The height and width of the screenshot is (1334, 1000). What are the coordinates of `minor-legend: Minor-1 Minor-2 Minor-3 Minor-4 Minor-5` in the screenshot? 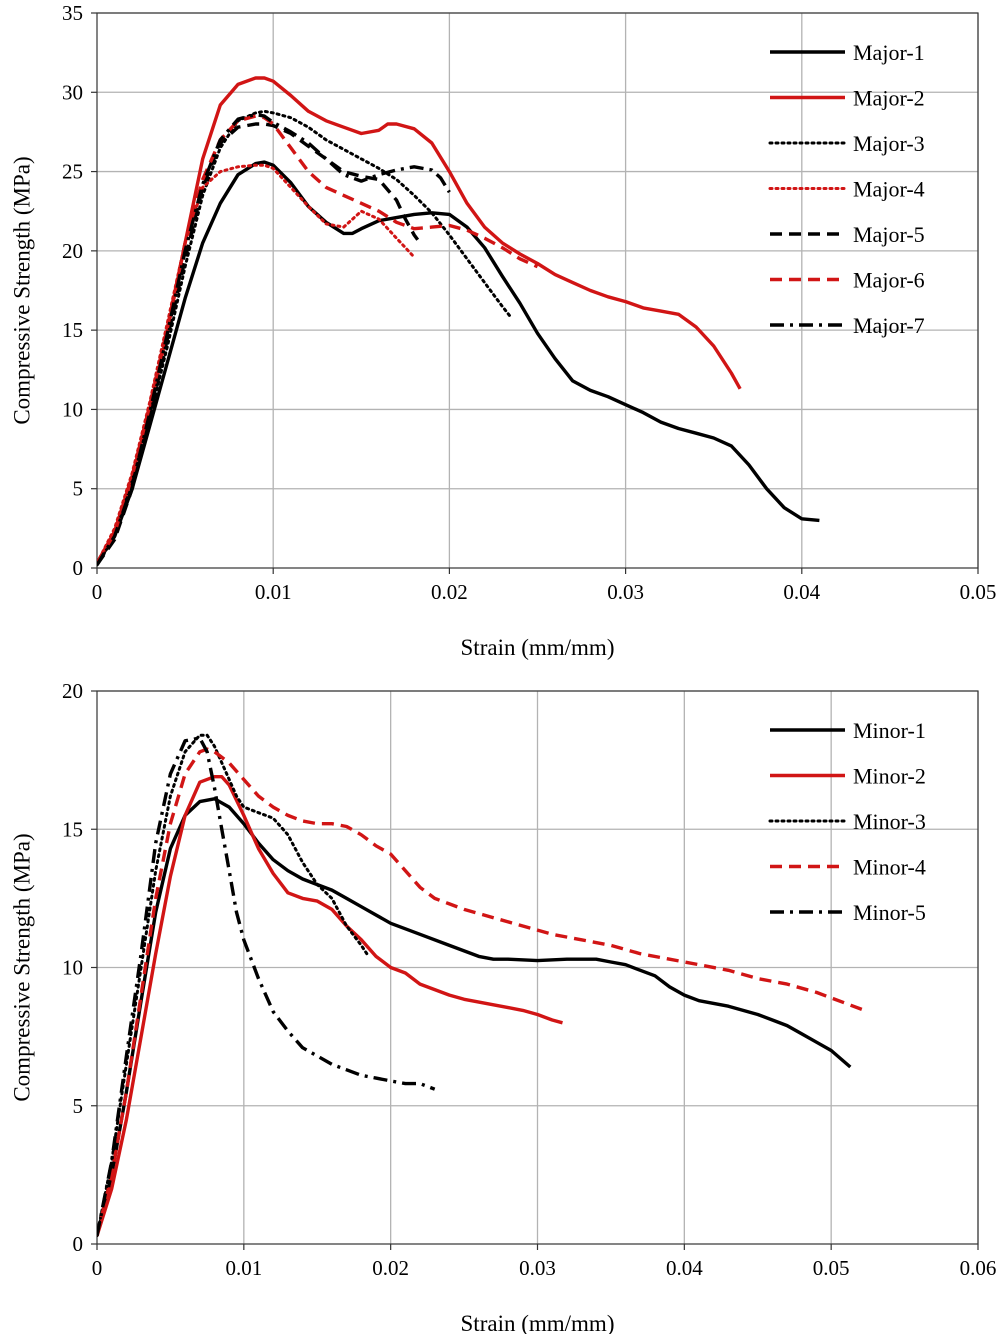 It's located at (847, 821).